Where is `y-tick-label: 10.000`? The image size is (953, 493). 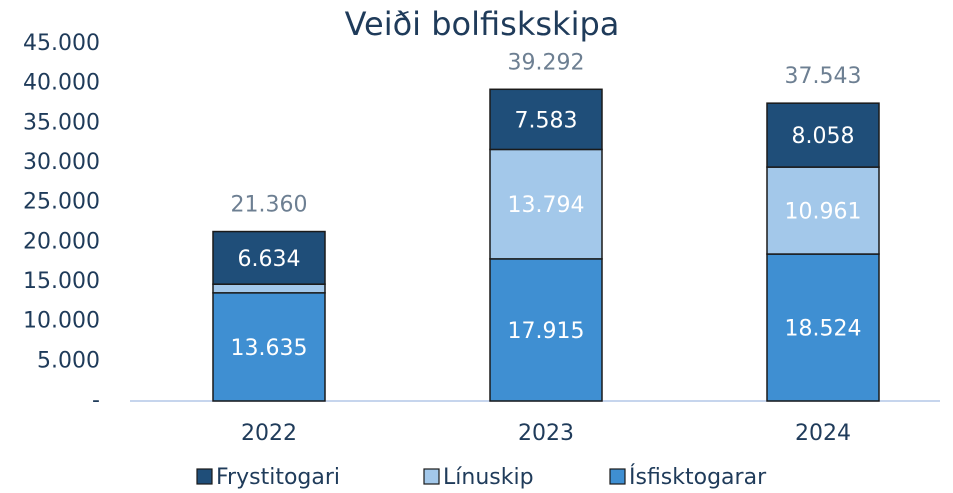
y-tick-label: 10.000 is located at coordinates (61, 321).